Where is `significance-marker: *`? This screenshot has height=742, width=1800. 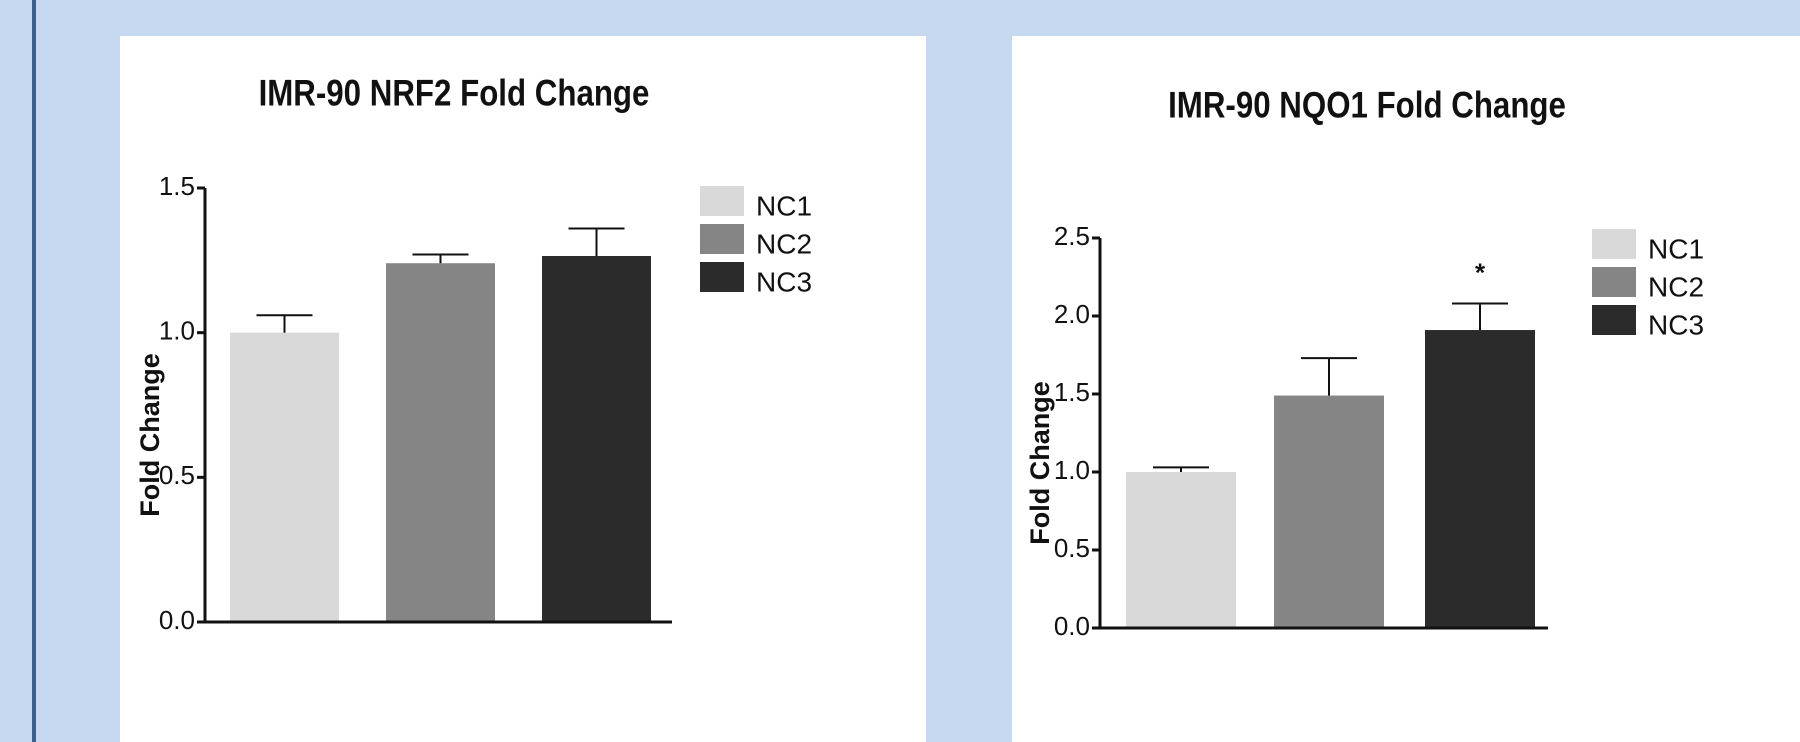
significance-marker: * is located at coordinates (1480, 273).